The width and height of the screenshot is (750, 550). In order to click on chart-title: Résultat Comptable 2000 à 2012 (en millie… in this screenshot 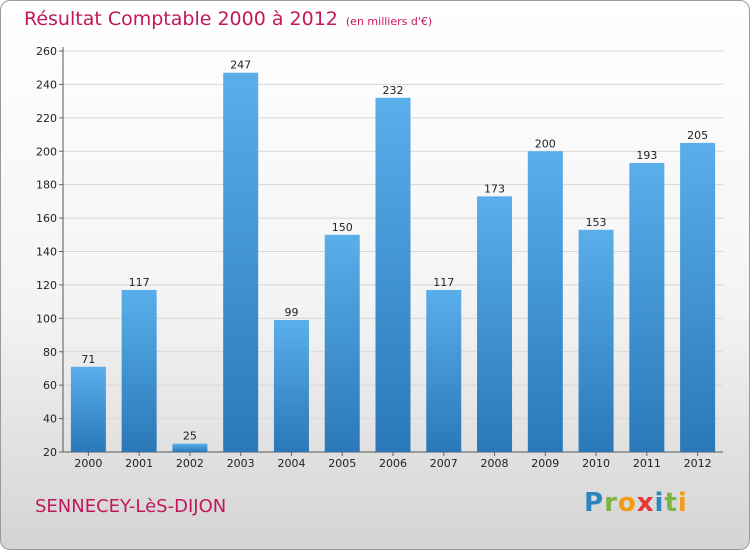, I will do `click(228, 19)`.